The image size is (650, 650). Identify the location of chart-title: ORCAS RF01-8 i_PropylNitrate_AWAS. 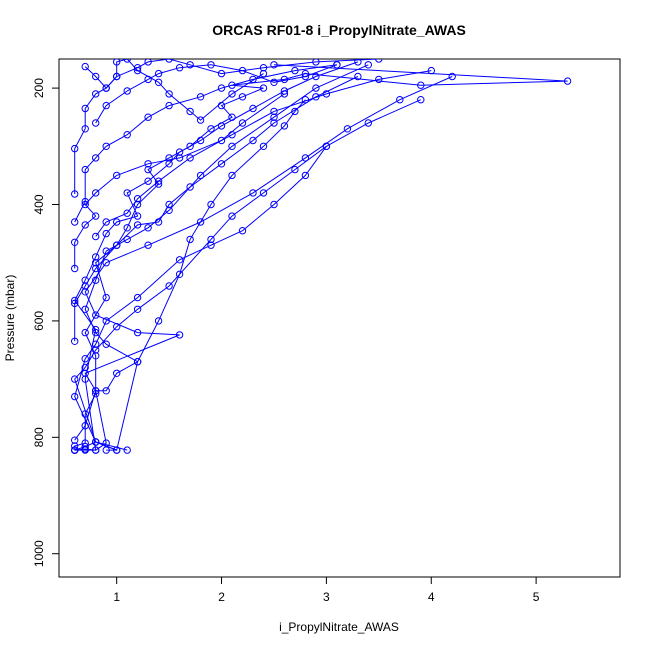
(339, 30).